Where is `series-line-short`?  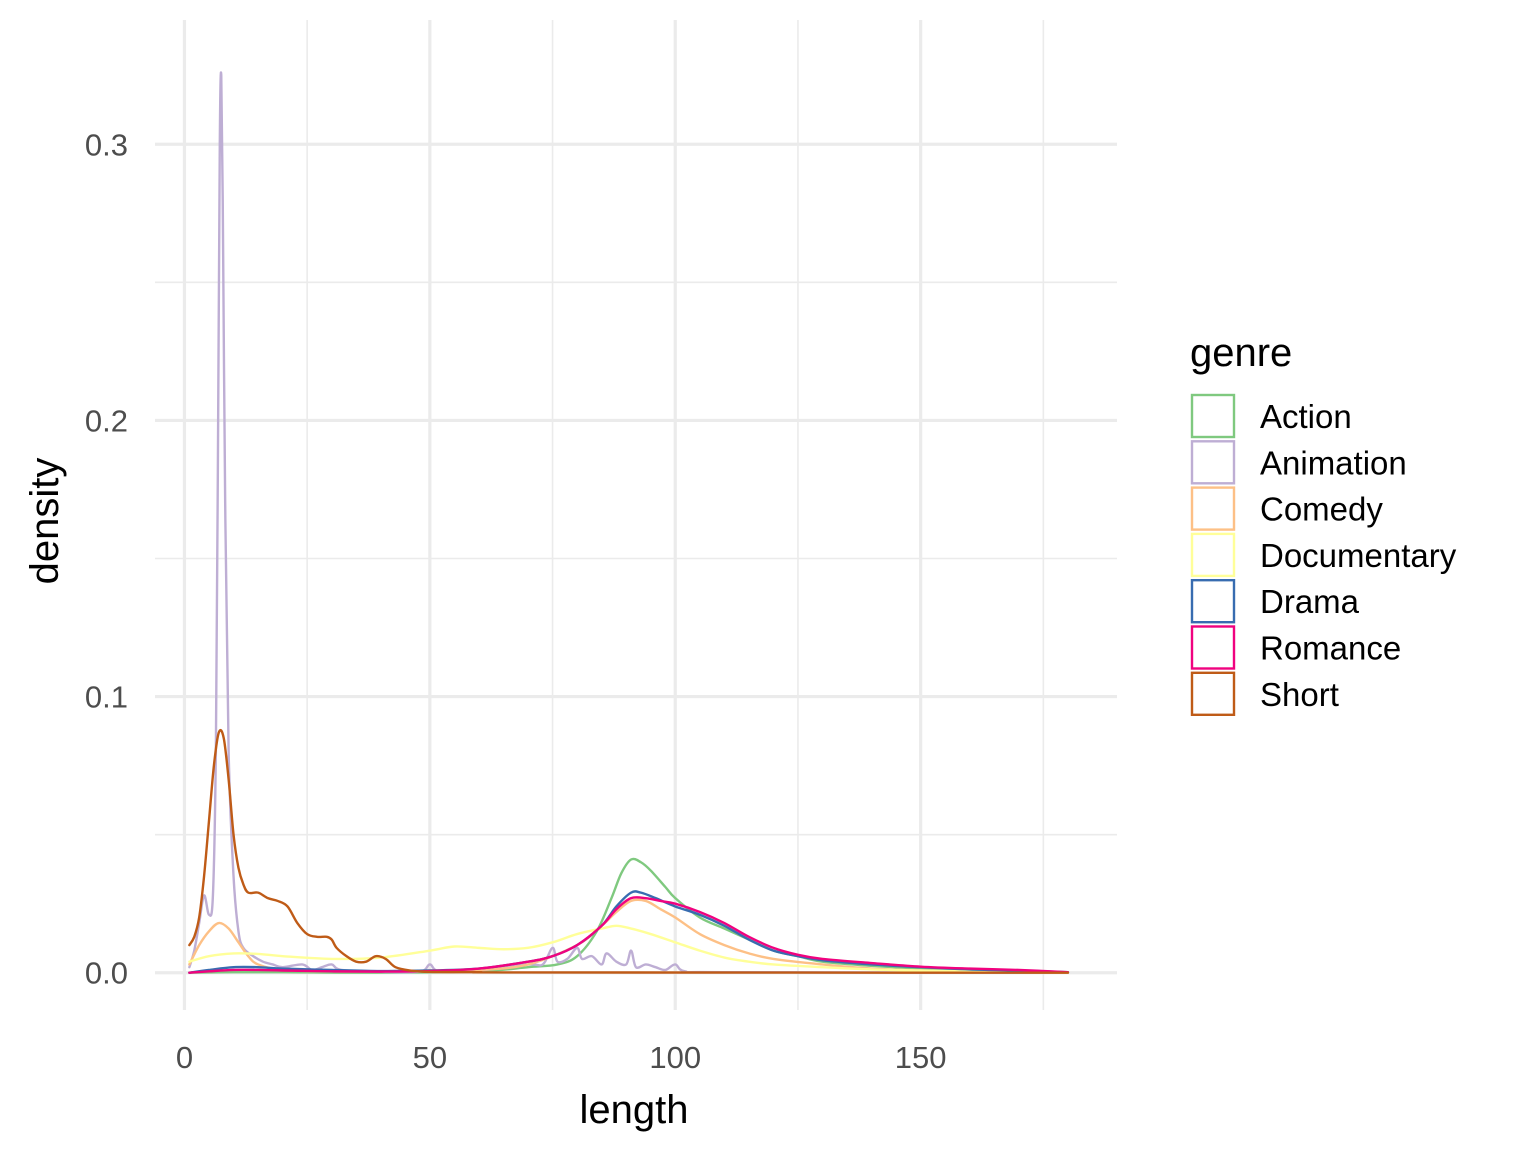
series-line-short is located at coordinates (629, 851).